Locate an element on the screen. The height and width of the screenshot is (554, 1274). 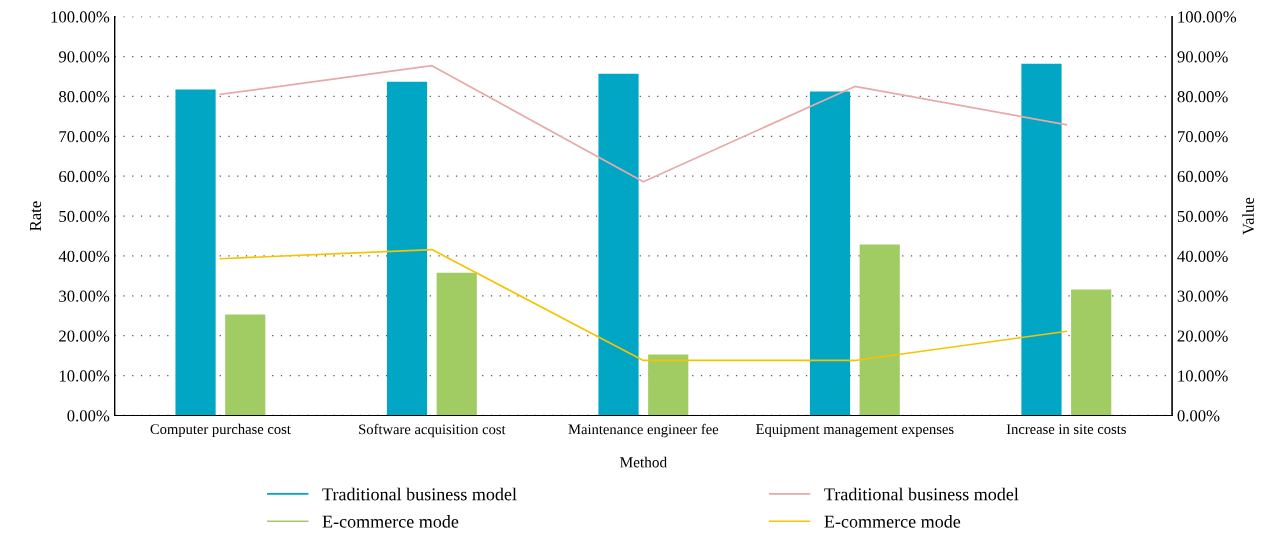
y-tick-label: 100.00% is located at coordinates (80, 17).